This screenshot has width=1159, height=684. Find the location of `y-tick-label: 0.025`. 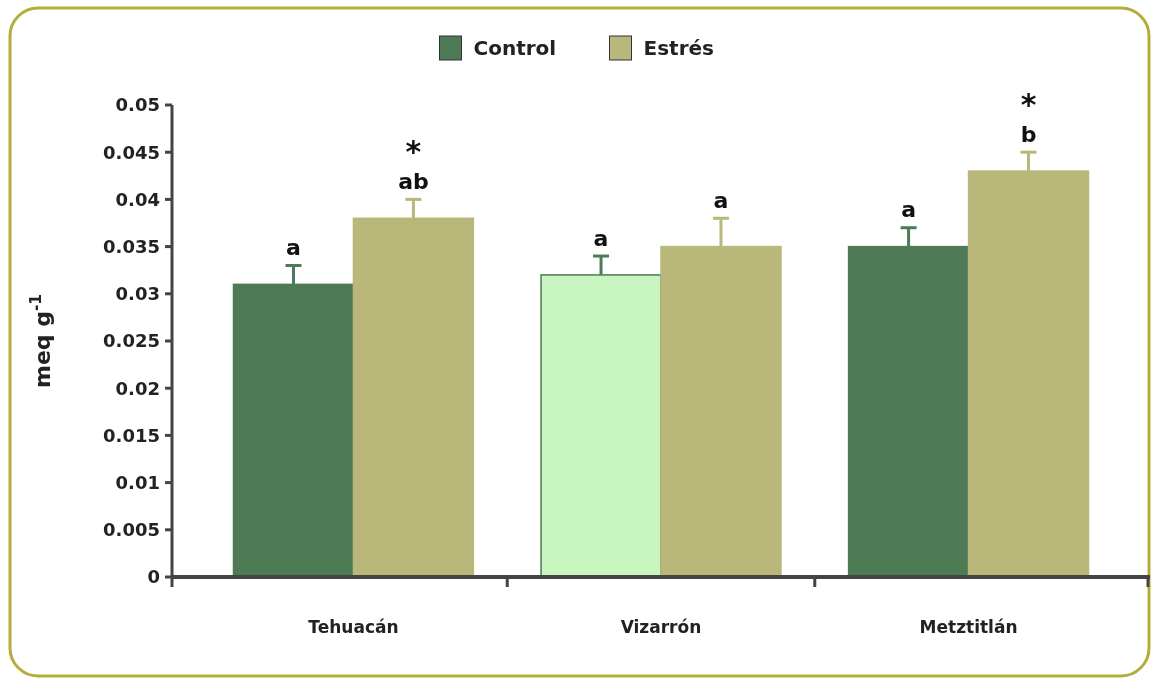

y-tick-label: 0.025 is located at coordinates (131, 341).